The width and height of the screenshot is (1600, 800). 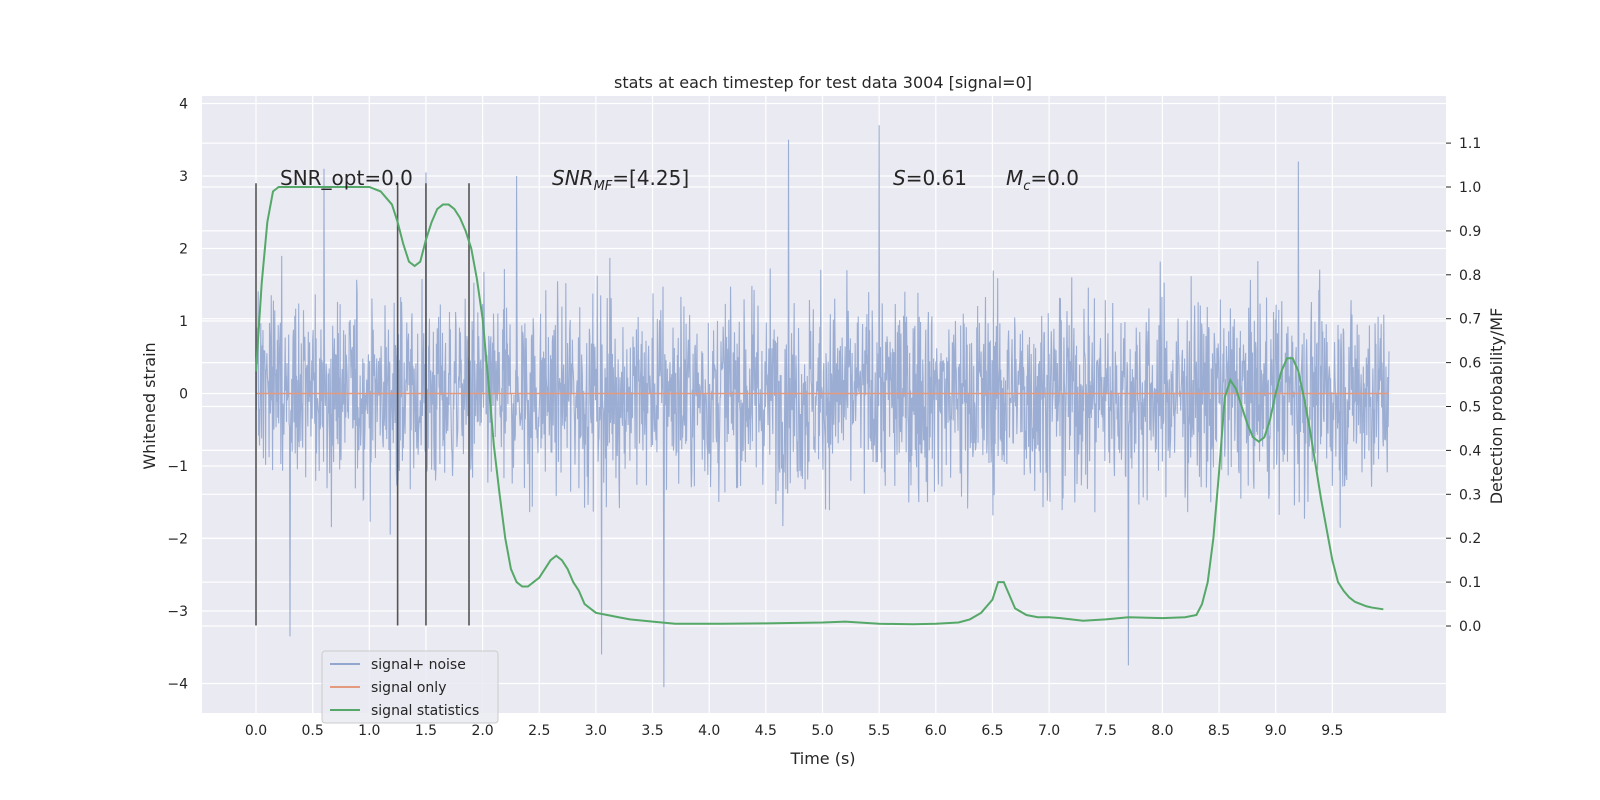 I want to click on x-tick-label: 9.0, so click(x=1276, y=731).